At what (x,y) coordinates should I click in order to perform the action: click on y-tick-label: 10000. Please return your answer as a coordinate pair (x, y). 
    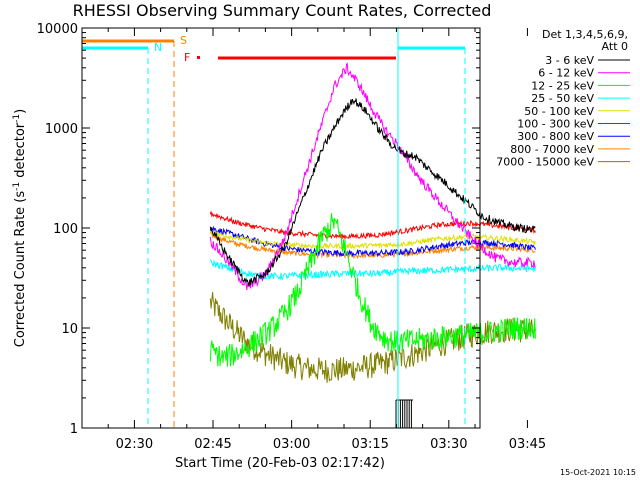
    Looking at the image, I should click on (57, 29).